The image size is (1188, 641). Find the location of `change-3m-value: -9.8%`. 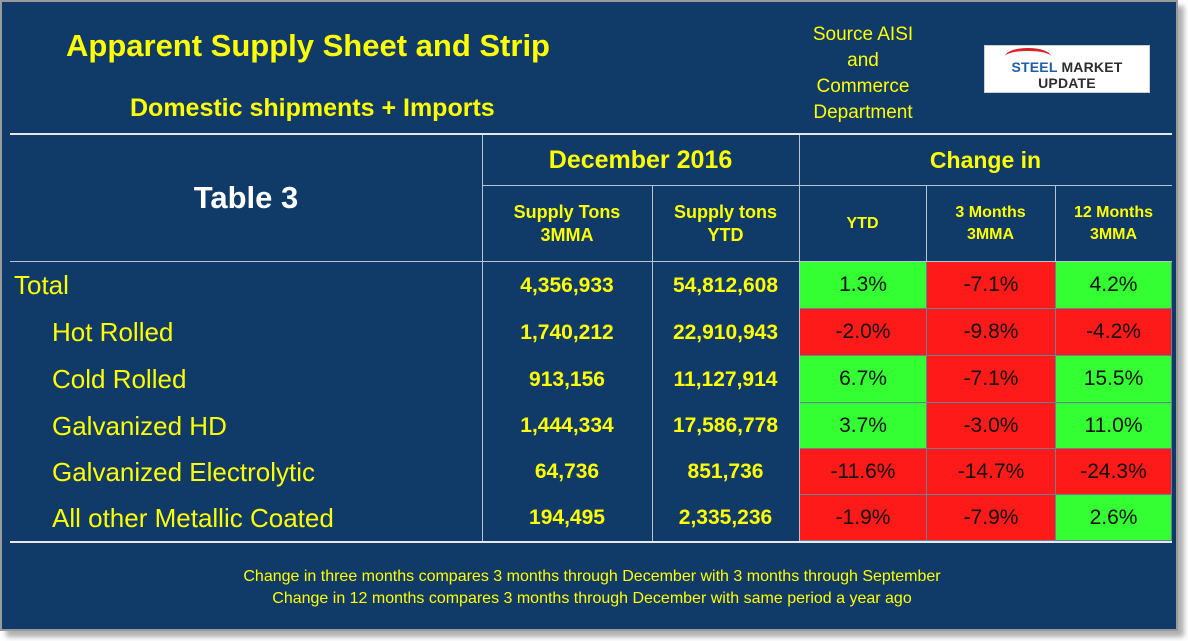

change-3m-value: -9.8% is located at coordinates (991, 332).